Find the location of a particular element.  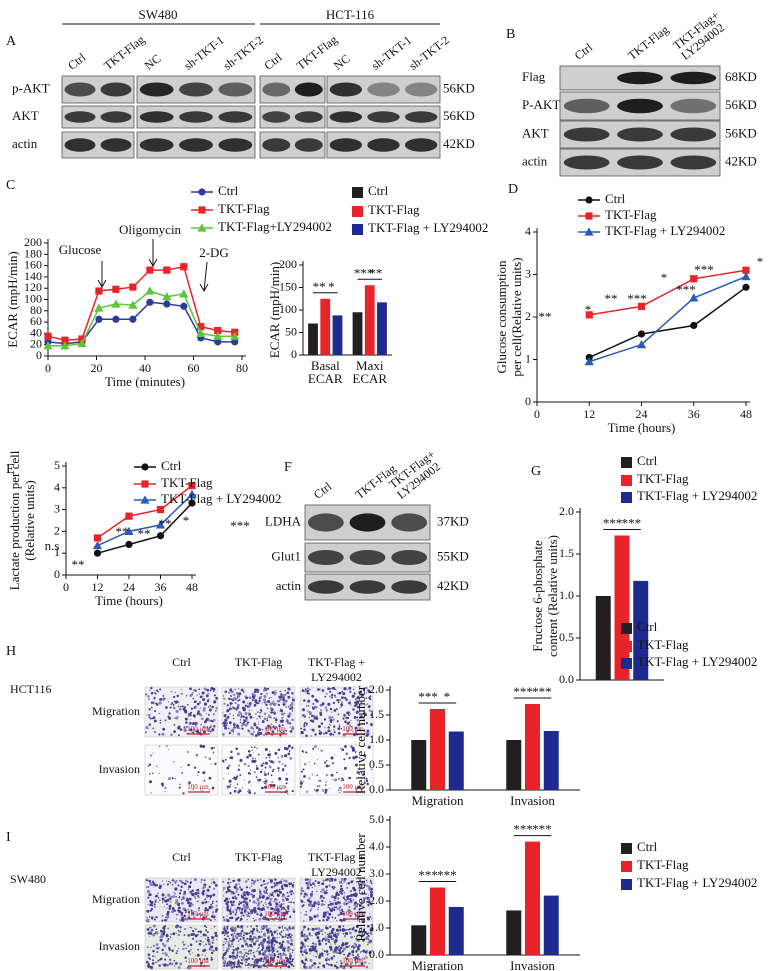

y-axis-label: content (Relative units) is located at coordinates (552, 596).